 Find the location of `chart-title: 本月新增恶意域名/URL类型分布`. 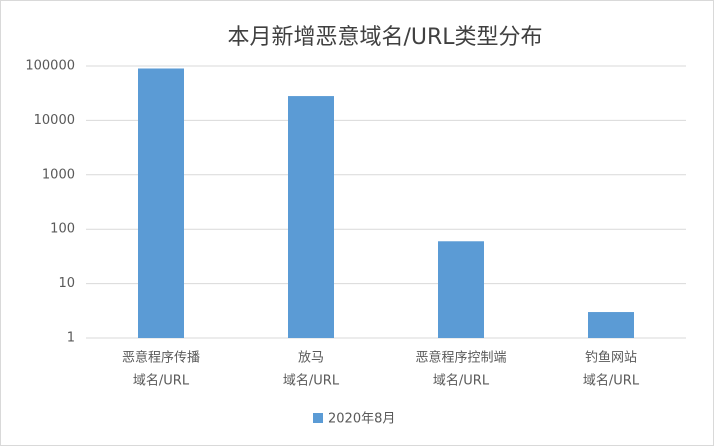

chart-title: 本月新增恶意域名/URL类型分布 is located at coordinates (384, 37).